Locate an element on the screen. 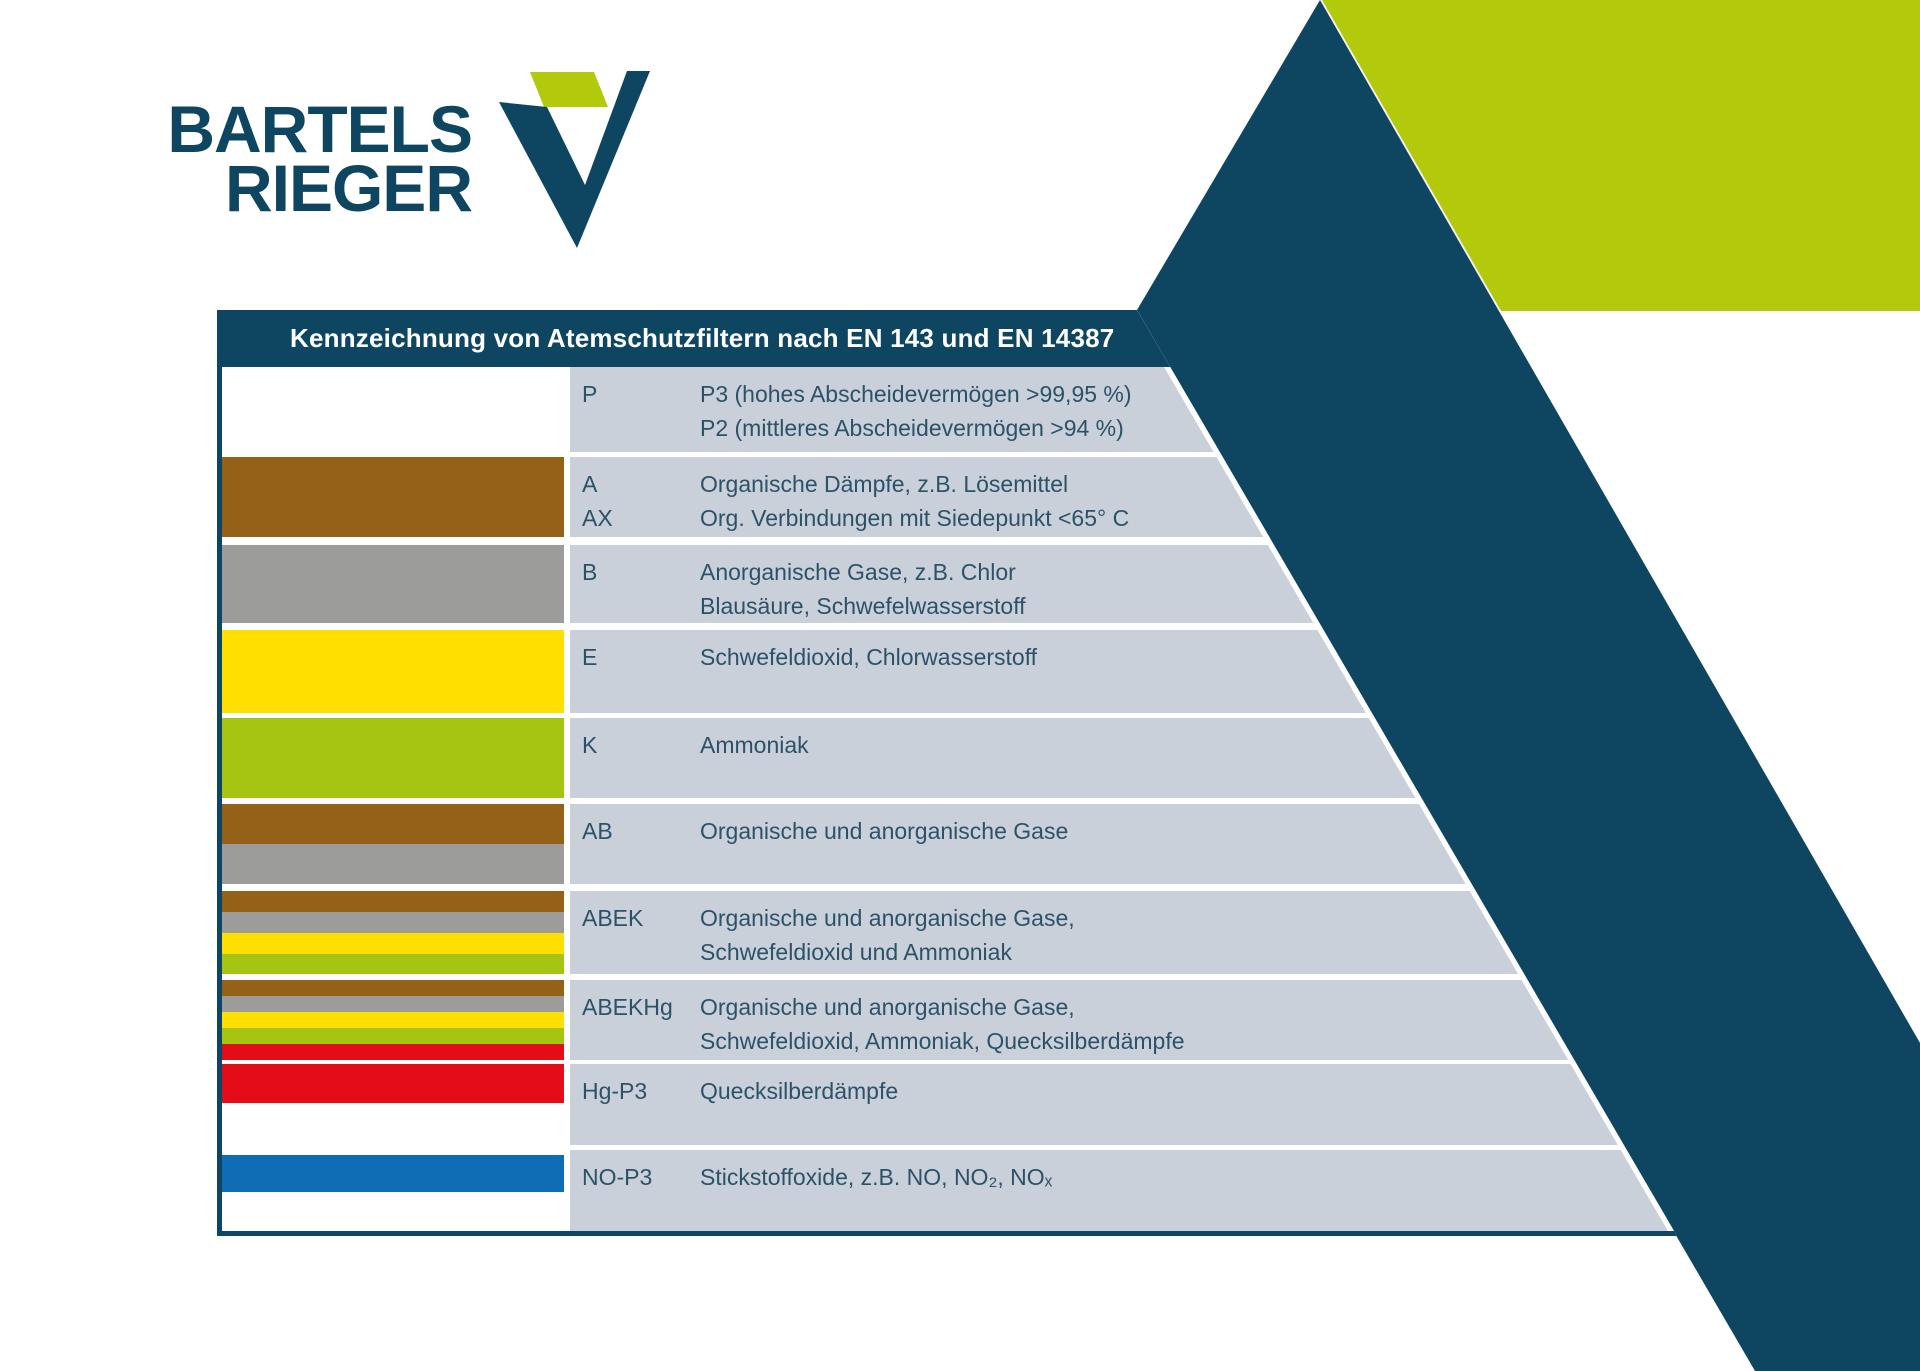 This screenshot has height=1371, width=1920. logo-line1: BARTELS is located at coordinates (320, 129).